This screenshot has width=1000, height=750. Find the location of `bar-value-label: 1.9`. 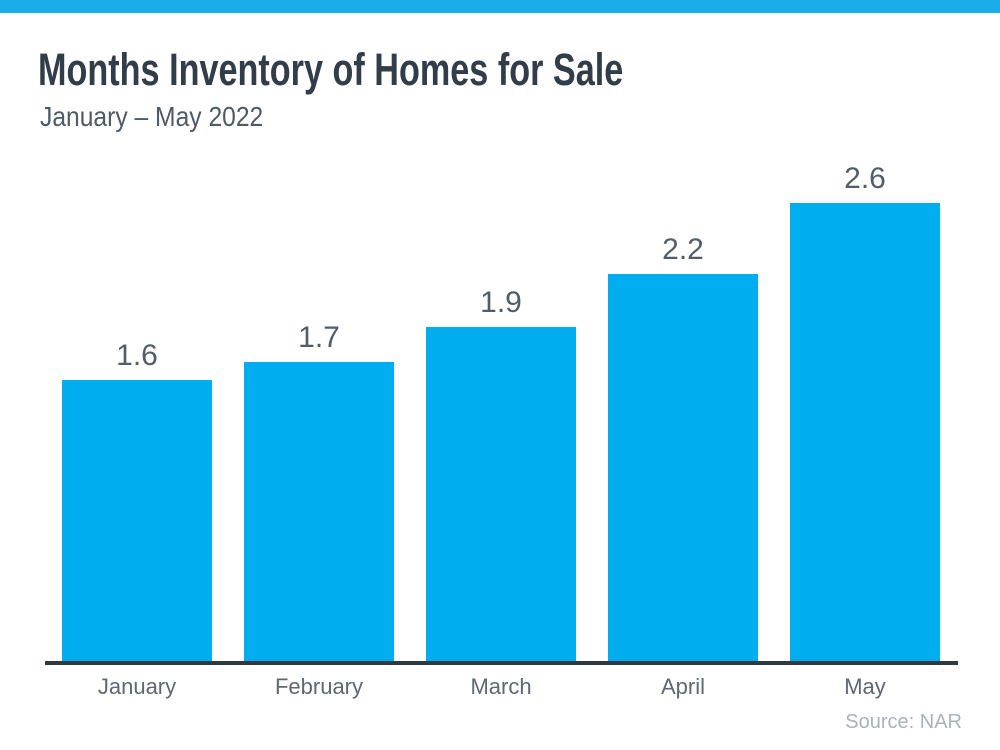

bar-value-label: 1.9 is located at coordinates (501, 302).